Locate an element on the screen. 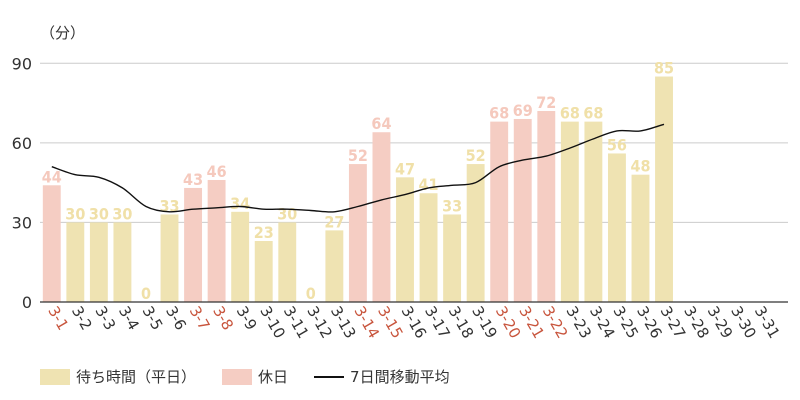 This screenshot has width=800, height=400. x-tick-label-3-8: 3-8 is located at coordinates (223, 318).